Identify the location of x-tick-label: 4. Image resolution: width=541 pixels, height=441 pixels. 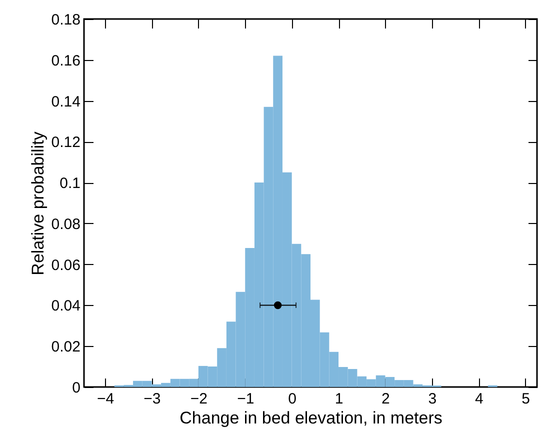
(479, 399).